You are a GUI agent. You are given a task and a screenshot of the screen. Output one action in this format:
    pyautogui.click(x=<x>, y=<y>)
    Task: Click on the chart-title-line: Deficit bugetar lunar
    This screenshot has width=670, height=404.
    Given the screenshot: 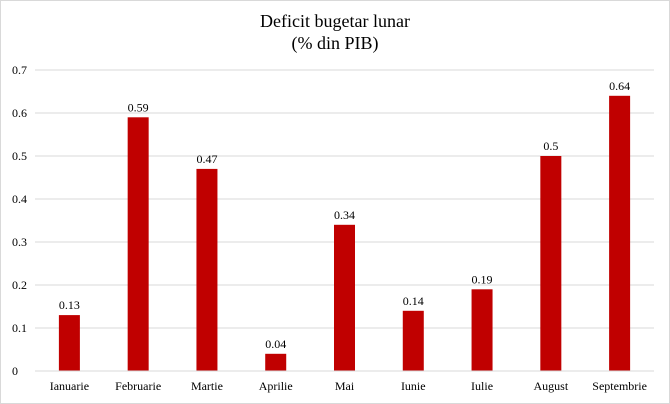 What is the action you would take?
    pyautogui.click(x=335, y=21)
    